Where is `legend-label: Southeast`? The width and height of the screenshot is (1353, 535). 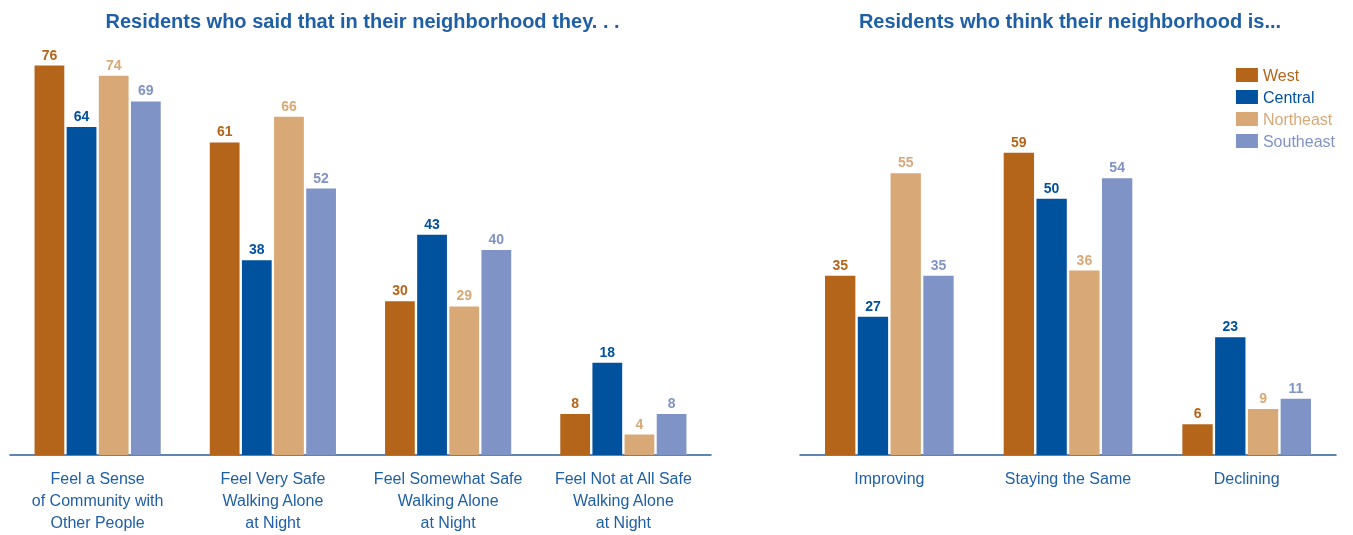
legend-label: Southeast is located at coordinates (1299, 141).